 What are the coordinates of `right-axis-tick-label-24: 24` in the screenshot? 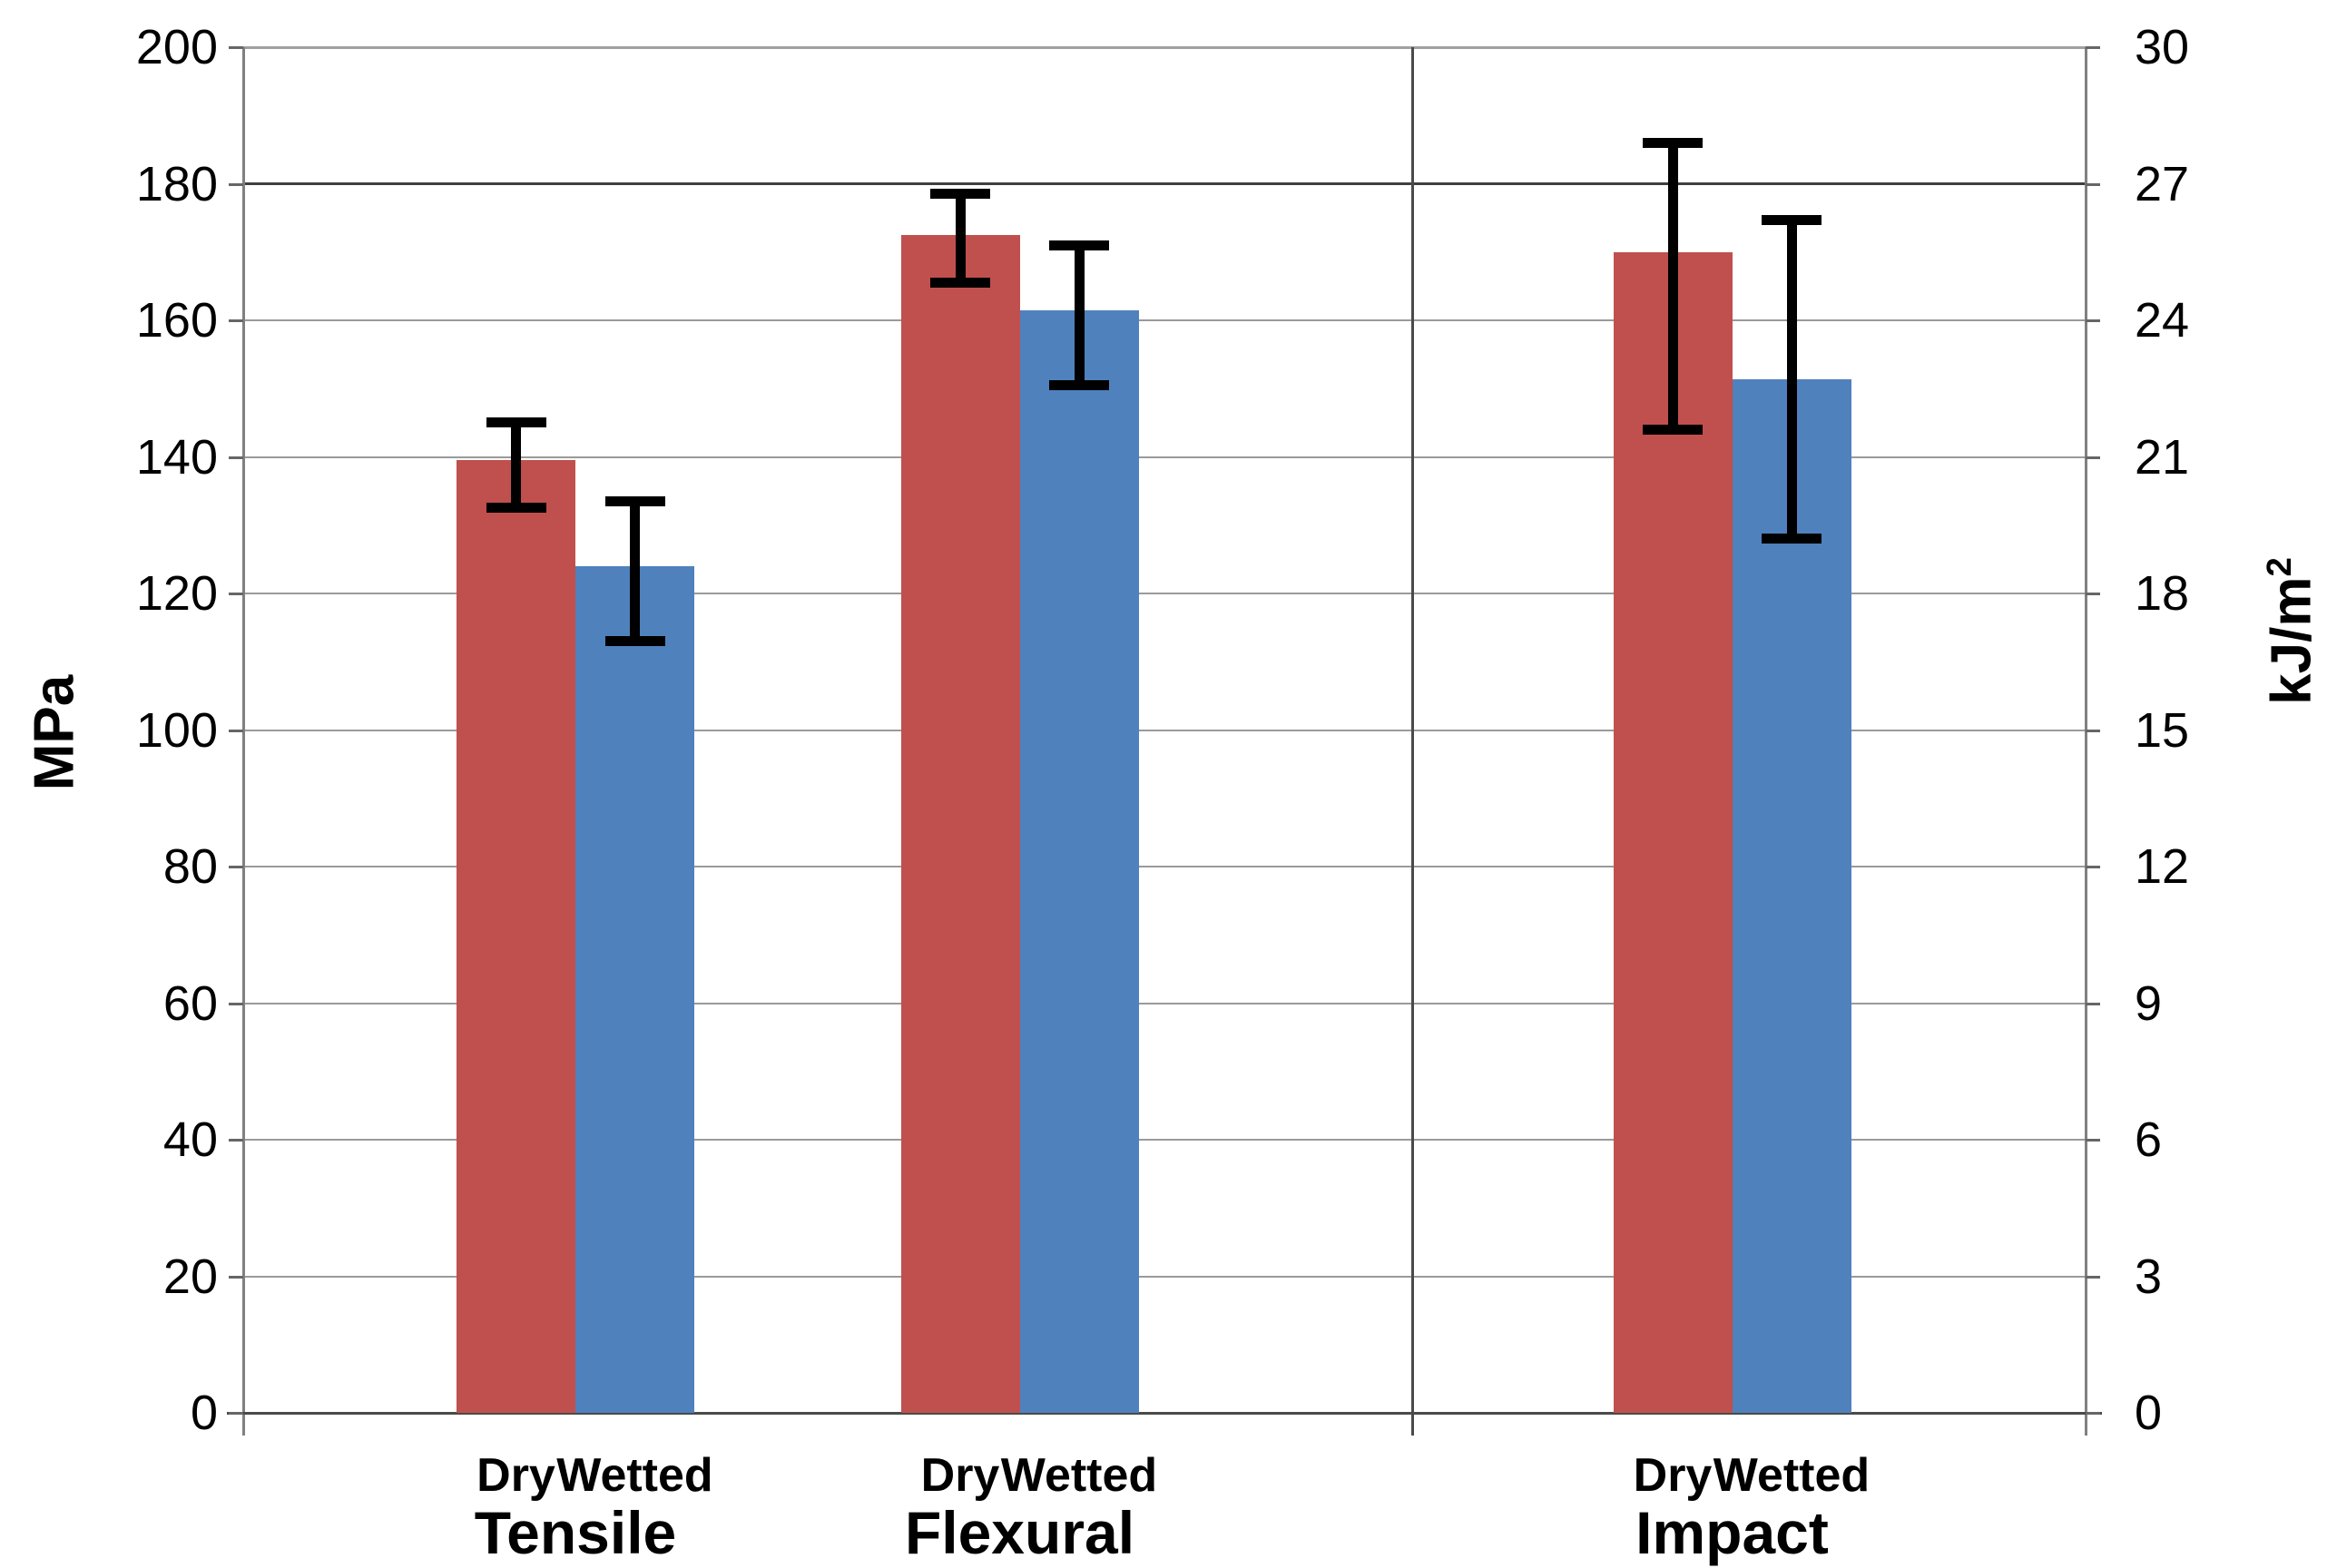 It's located at (2162, 320).